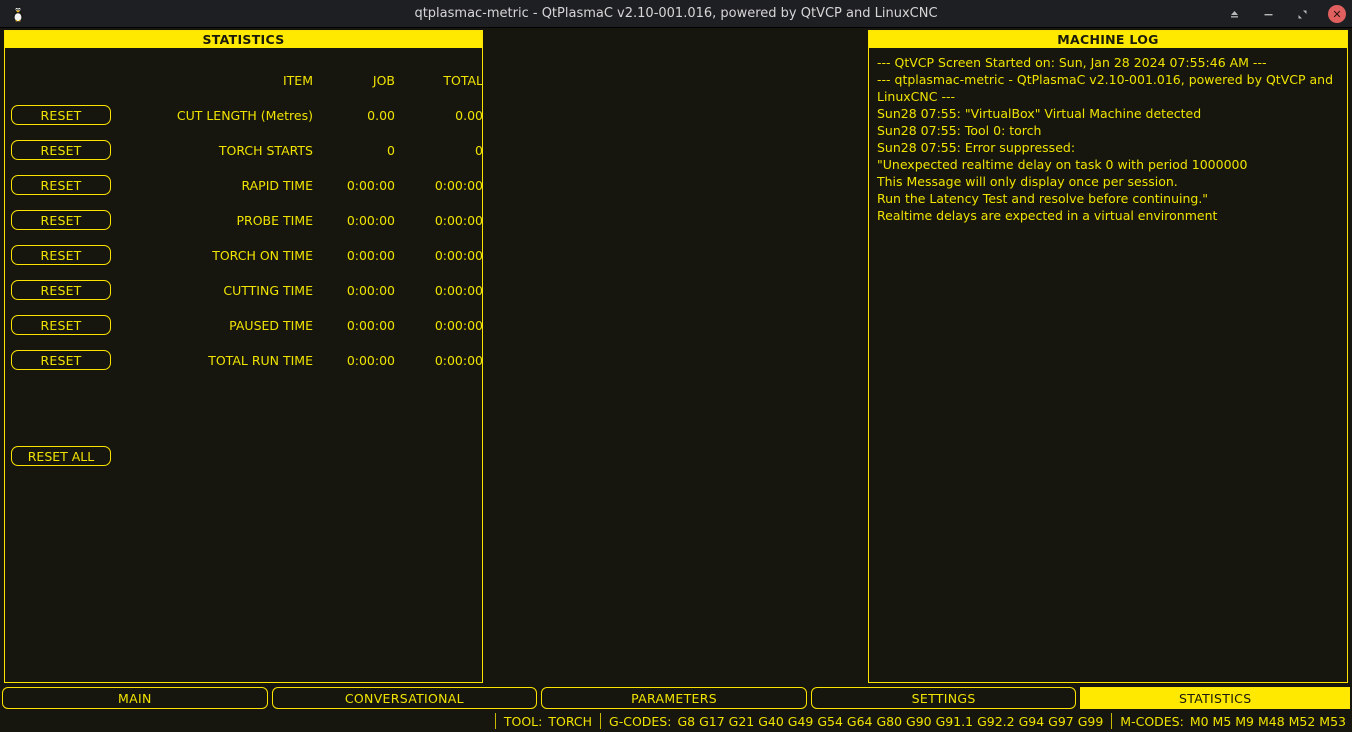  Describe the element at coordinates (1337, 14) in the screenshot. I see `close-icon: ✕` at that location.